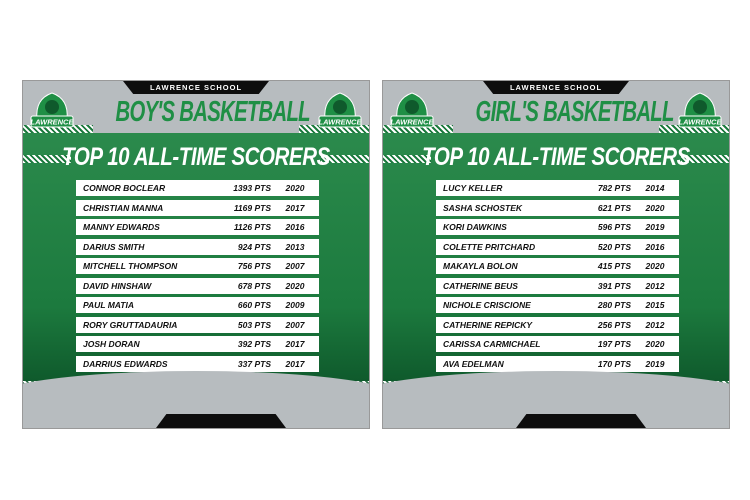 The image size is (750, 500). I want to click on player-name: CHRISTIAN MANNA, so click(123, 207).